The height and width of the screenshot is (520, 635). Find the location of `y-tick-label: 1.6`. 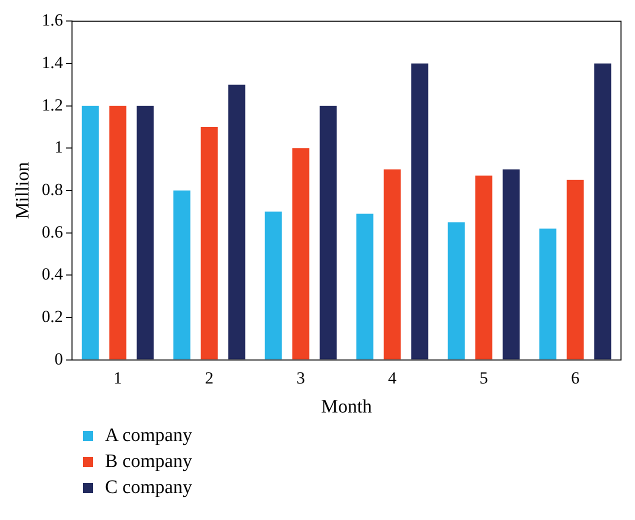

y-tick-label: 1.6 is located at coordinates (53, 20).